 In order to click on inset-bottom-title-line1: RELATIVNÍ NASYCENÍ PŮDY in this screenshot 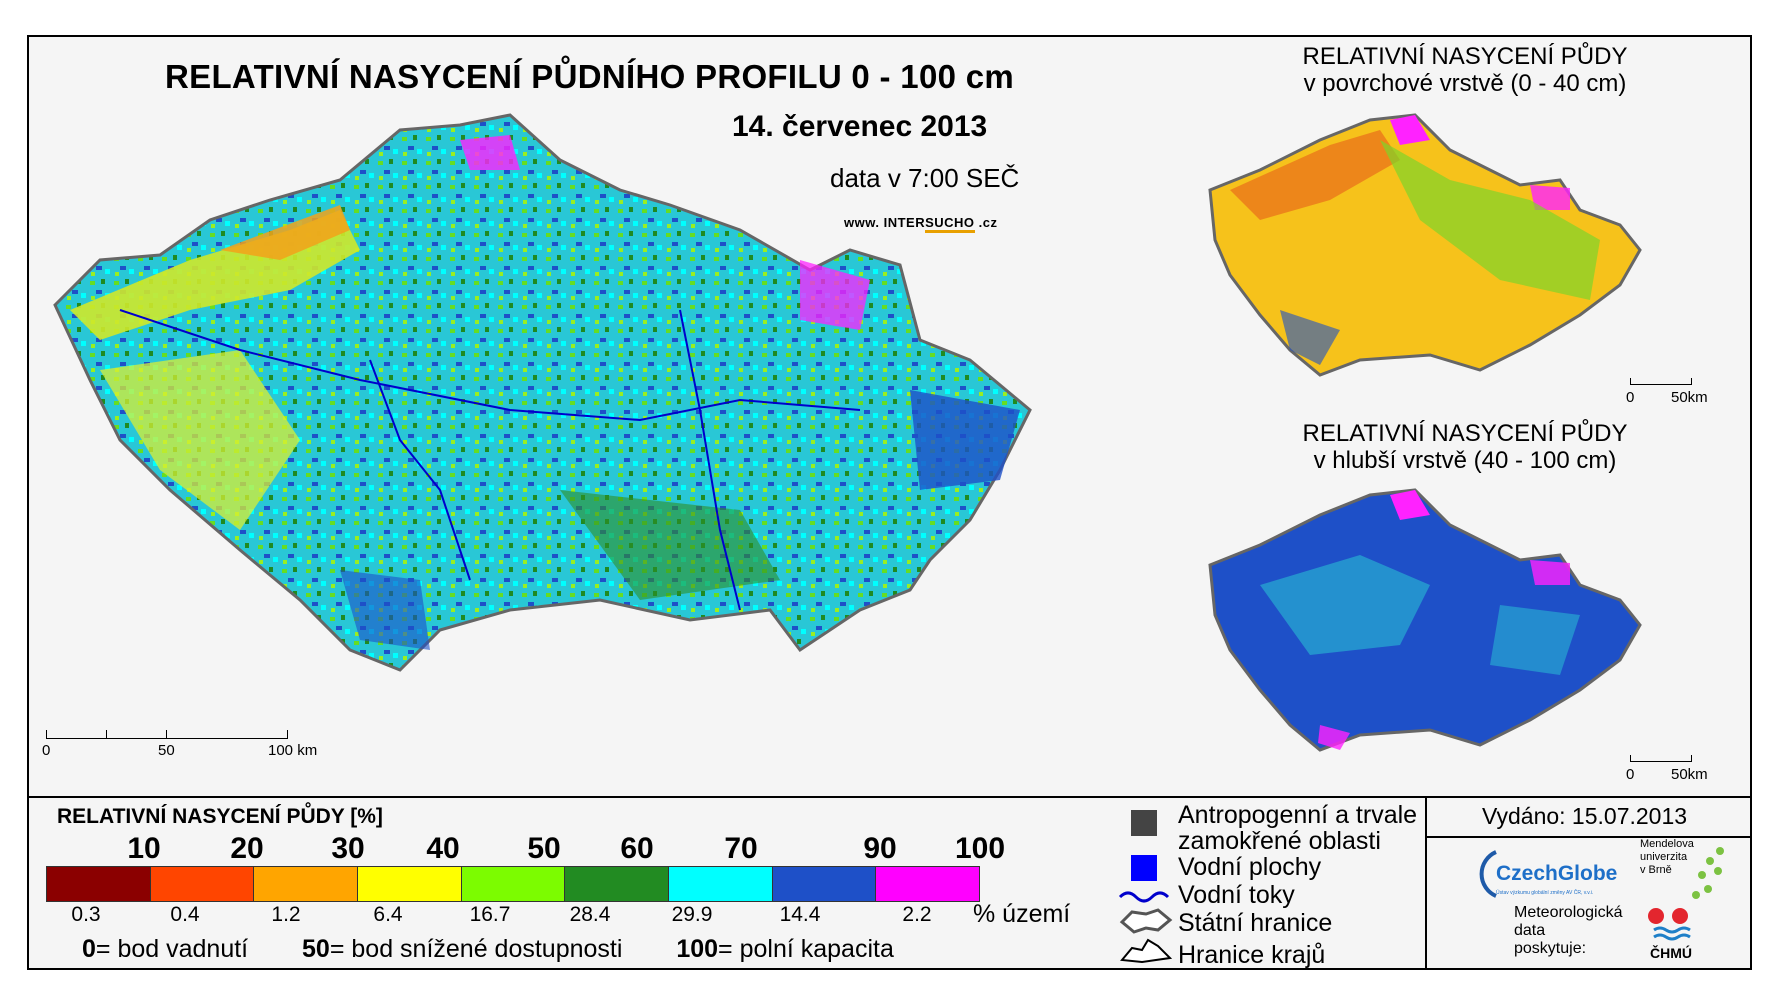, I will do `click(1465, 433)`.